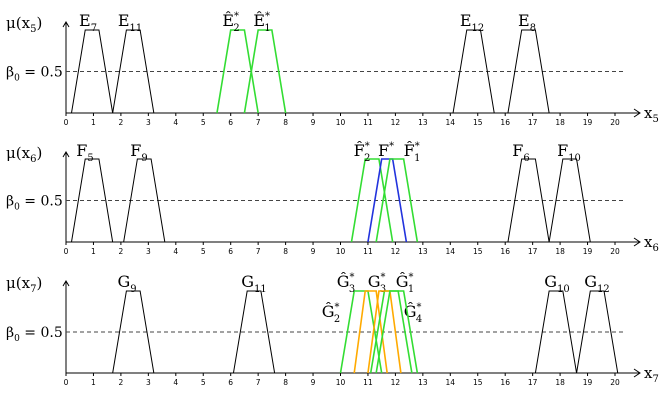 Image resolution: width=665 pixels, height=396 pixels. What do you see at coordinates (352, 289) in the screenshot?
I see `series-label-sub: 3` at bounding box center [352, 289].